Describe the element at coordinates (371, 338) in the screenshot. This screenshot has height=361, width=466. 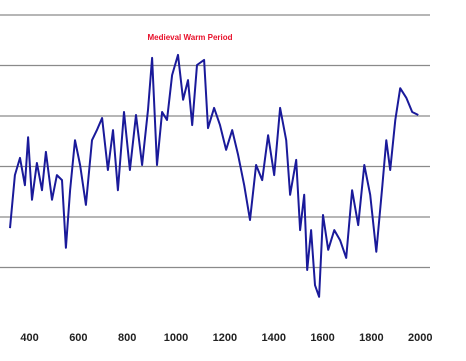
I see `x-tick-label: 1800` at that location.